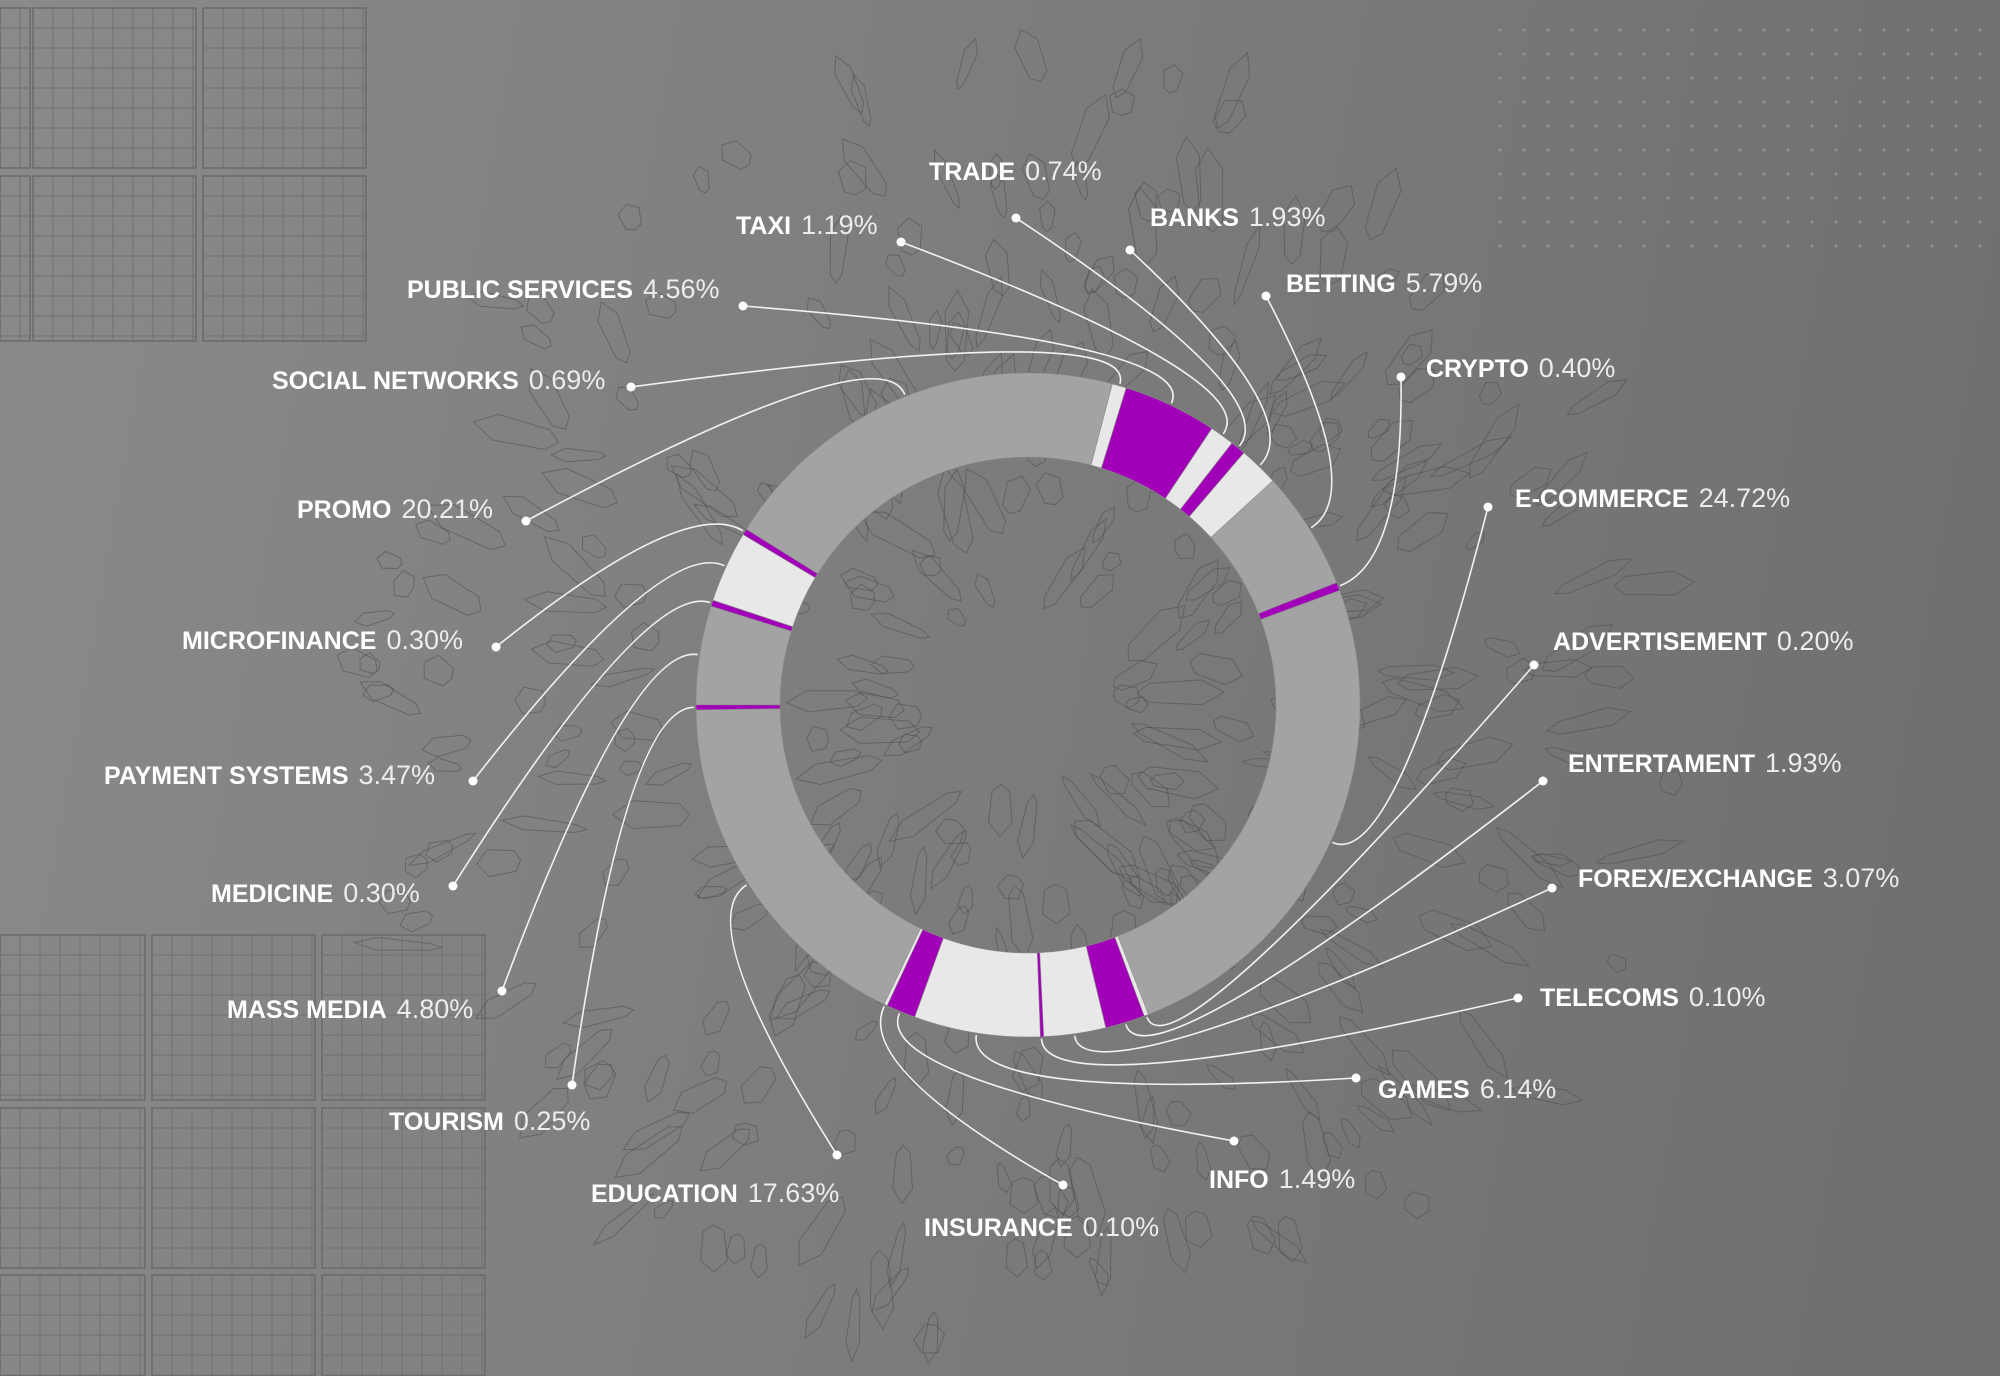  I want to click on slice-label-medicine: MEDICINE 0.30%, so click(315, 893).